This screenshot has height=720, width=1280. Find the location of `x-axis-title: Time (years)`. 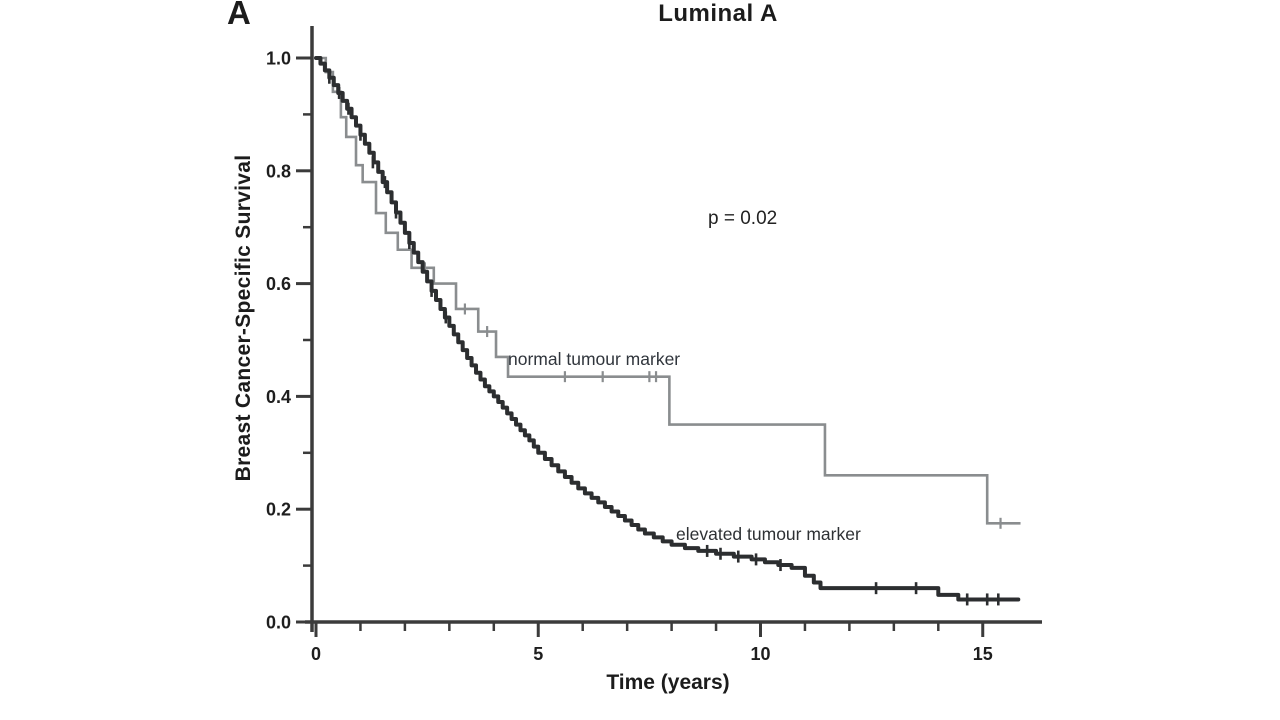

x-axis-title: Time (years) is located at coordinates (668, 682).